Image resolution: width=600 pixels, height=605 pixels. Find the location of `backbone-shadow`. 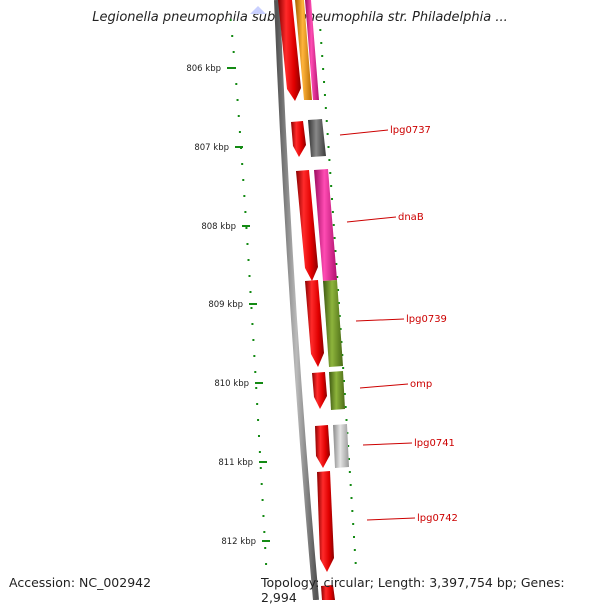

backbone-shadow is located at coordinates (296, 300).